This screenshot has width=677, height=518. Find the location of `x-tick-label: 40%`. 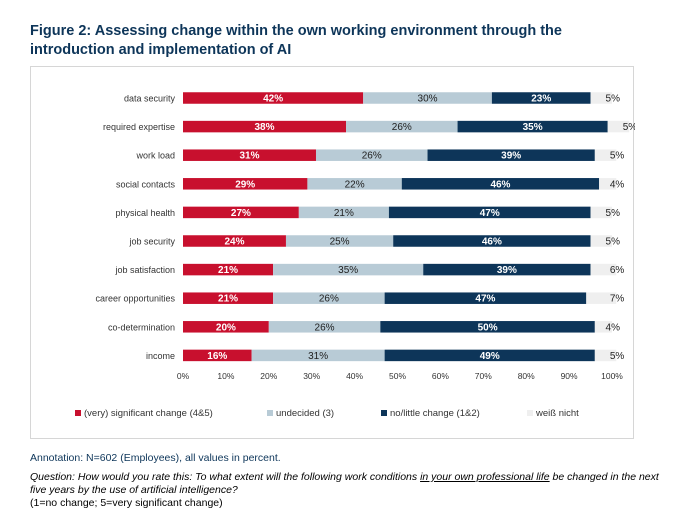

x-tick-label: 40% is located at coordinates (354, 376).